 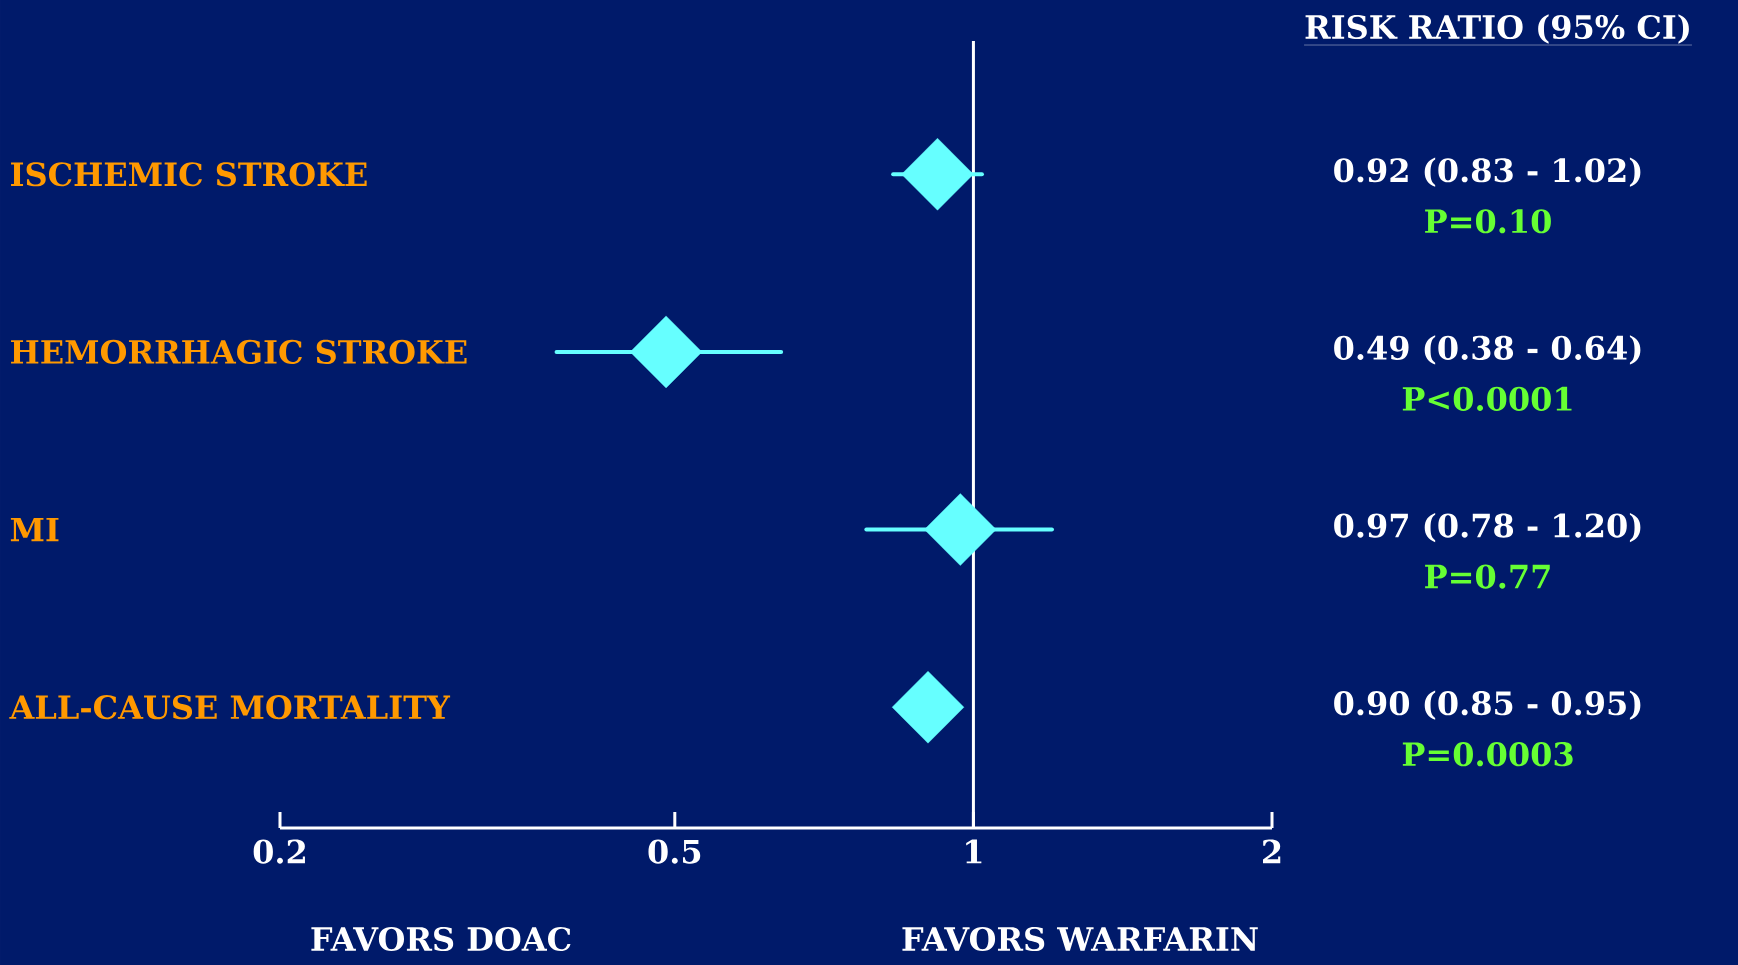 What do you see at coordinates (34, 529) in the screenshot?
I see `y-tick-label: MI` at bounding box center [34, 529].